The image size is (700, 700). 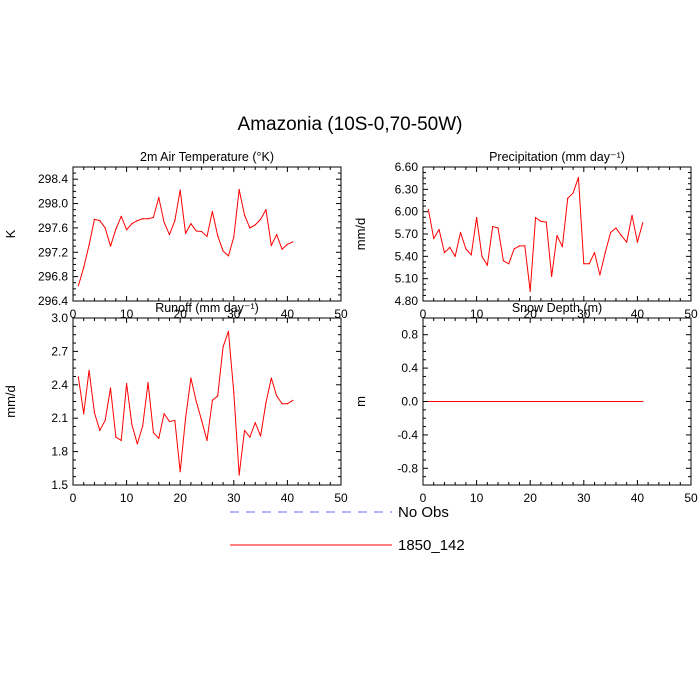 I want to click on panel-title: Snow Depth (m), so click(x=557, y=308).